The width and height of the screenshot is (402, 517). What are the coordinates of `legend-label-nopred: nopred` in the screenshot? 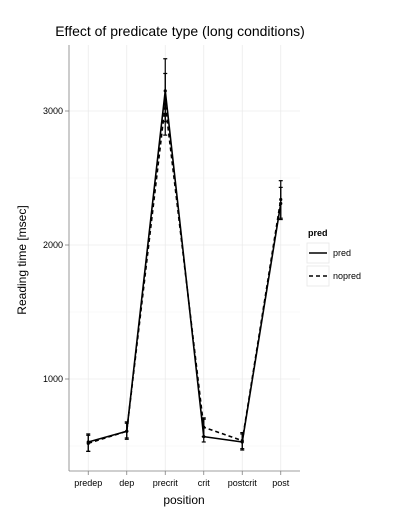 It's located at (347, 276).